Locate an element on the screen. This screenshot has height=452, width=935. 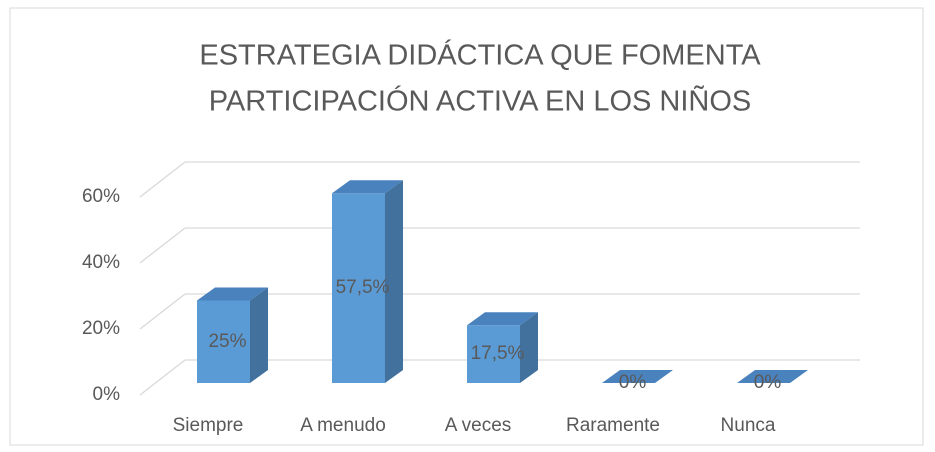
data-label: 17,5% is located at coordinates (498, 353).